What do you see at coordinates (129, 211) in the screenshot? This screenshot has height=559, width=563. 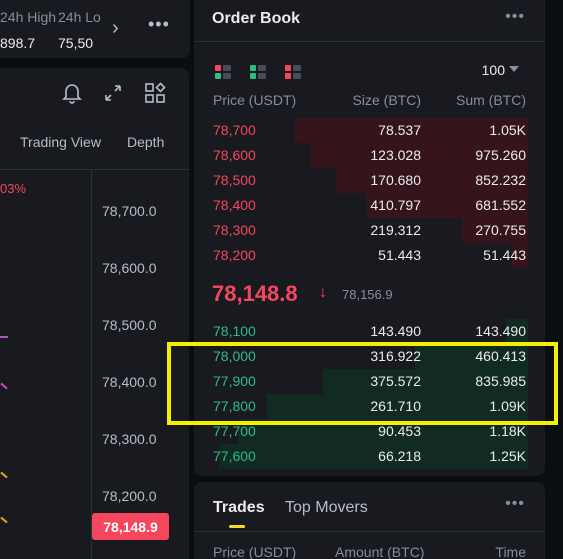 I see `y-tick: 78,700.0` at bounding box center [129, 211].